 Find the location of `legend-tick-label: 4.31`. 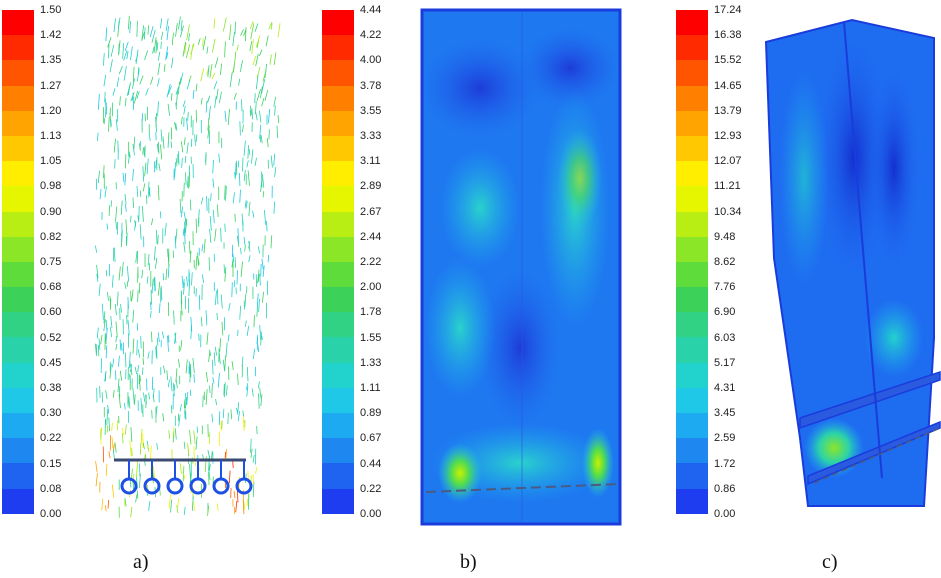

legend-tick-label: 4.31 is located at coordinates (725, 388).